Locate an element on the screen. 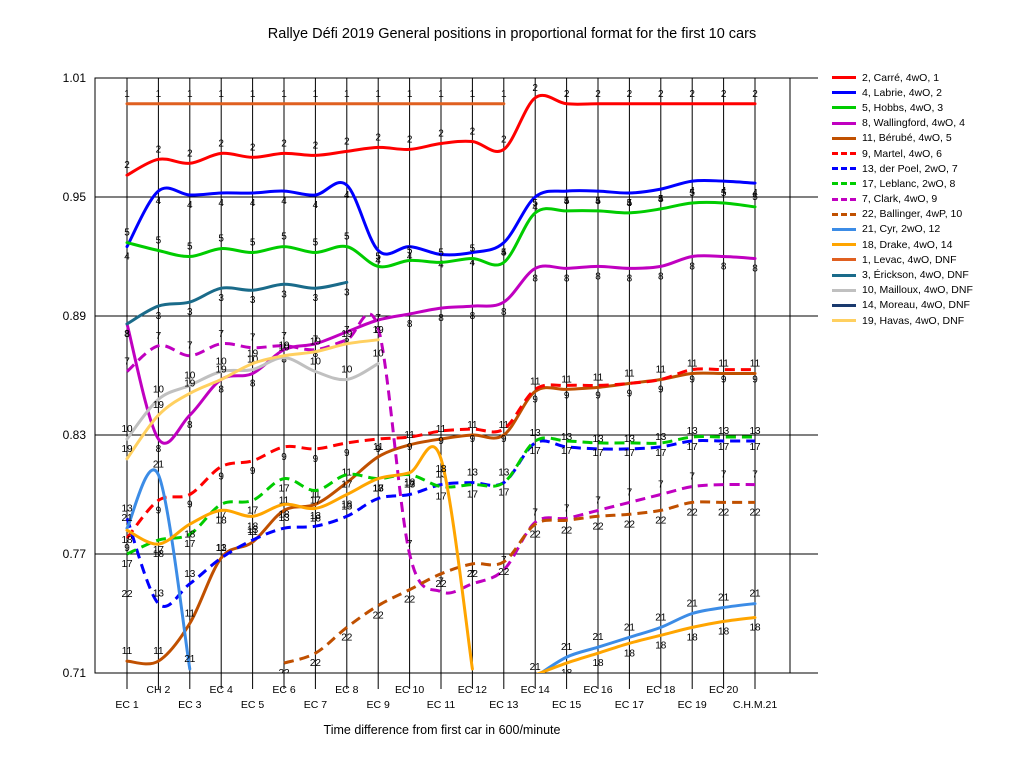 Image resolution: width=1024 pixels, height=768 pixels. y-tick-label: 0.89 is located at coordinates (75, 316).